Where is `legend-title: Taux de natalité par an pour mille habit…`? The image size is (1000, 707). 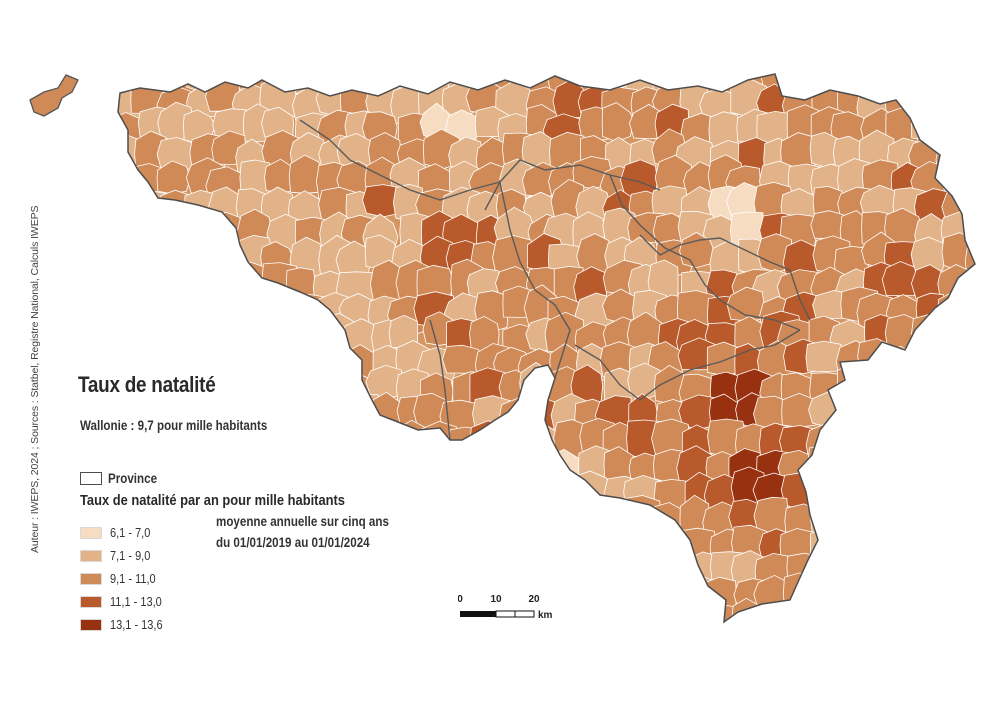 legend-title: Taux de natalité par an pour mille habit… is located at coordinates (212, 500).